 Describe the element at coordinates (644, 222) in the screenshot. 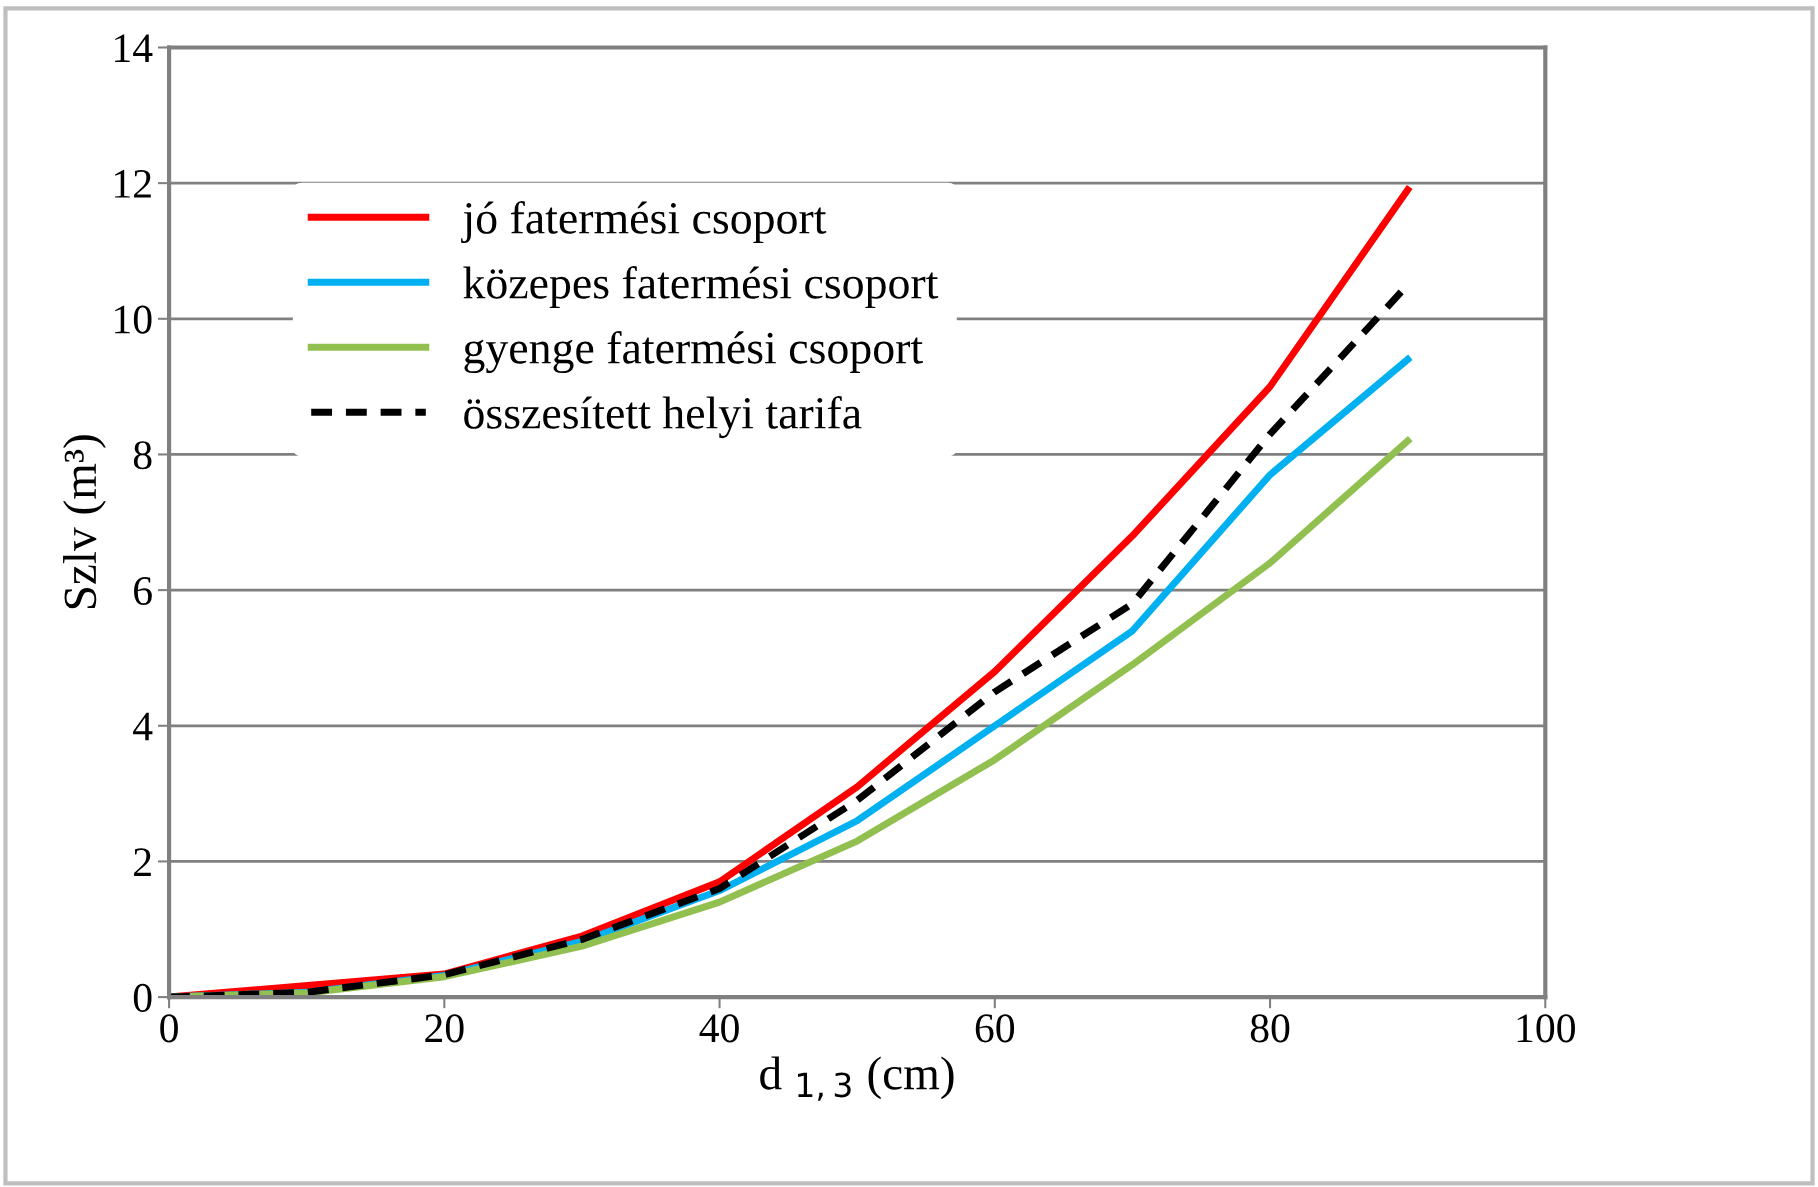

I see `legend-label: jó fatermési csoport` at that location.